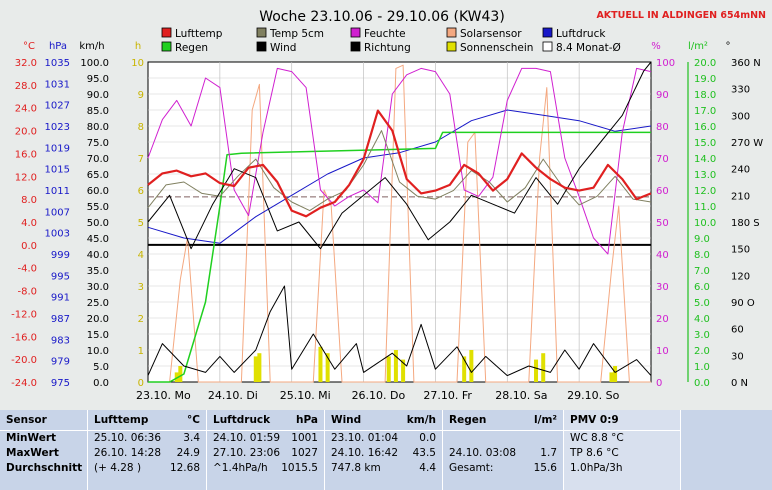 The width and height of the screenshot is (772, 490). I want to click on tick-deg-7: 150, so click(740, 250).